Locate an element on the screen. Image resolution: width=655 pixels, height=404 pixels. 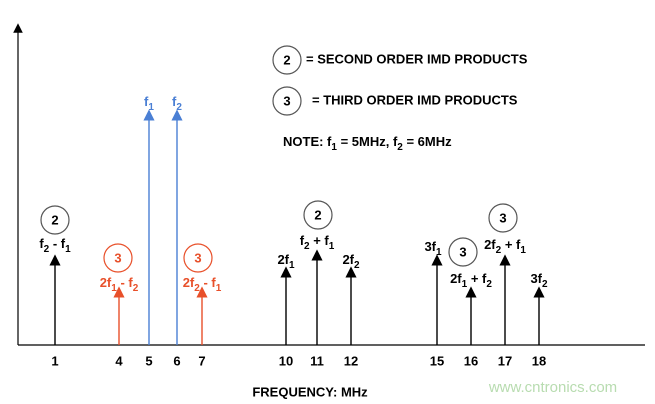
label: f2 is located at coordinates (177, 103).